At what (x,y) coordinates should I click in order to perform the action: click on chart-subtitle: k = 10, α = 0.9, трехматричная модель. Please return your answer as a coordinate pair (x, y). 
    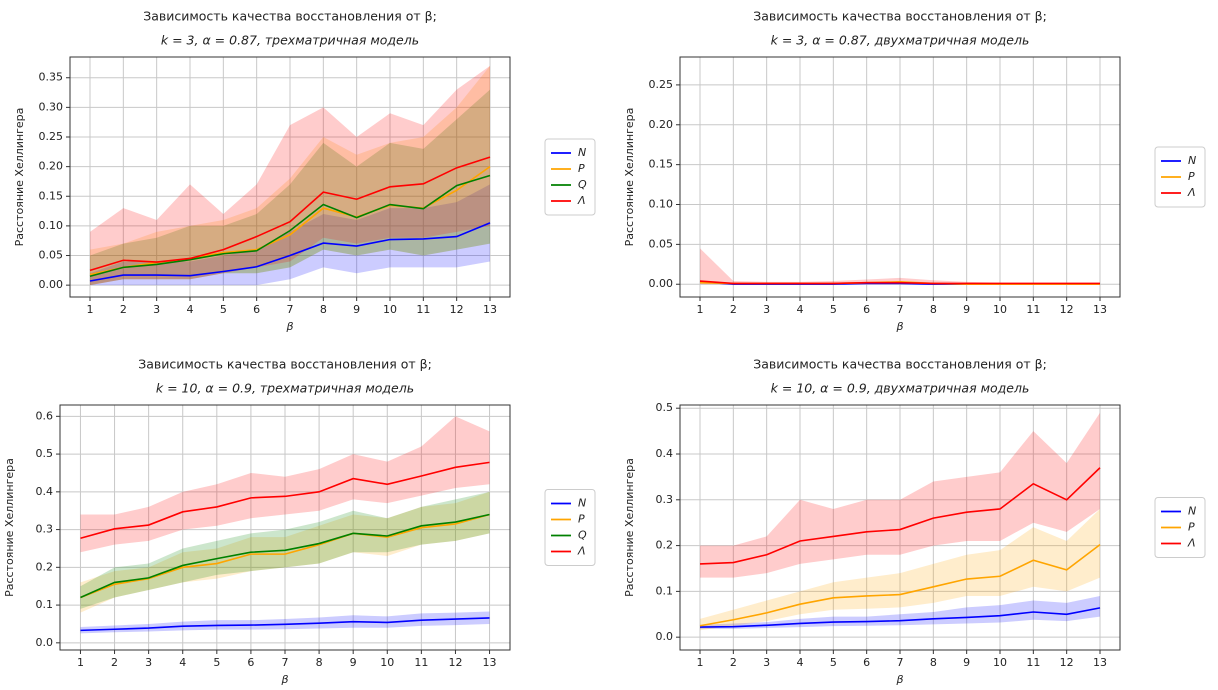
    Looking at the image, I should click on (285, 388).